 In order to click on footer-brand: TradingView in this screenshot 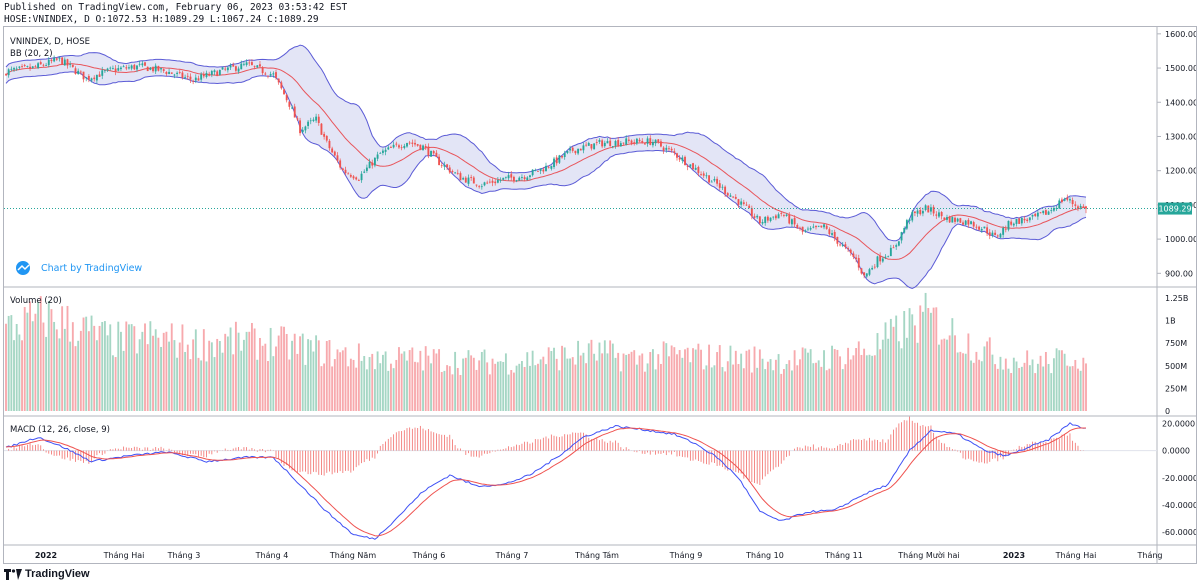, I will do `click(47, 574)`.